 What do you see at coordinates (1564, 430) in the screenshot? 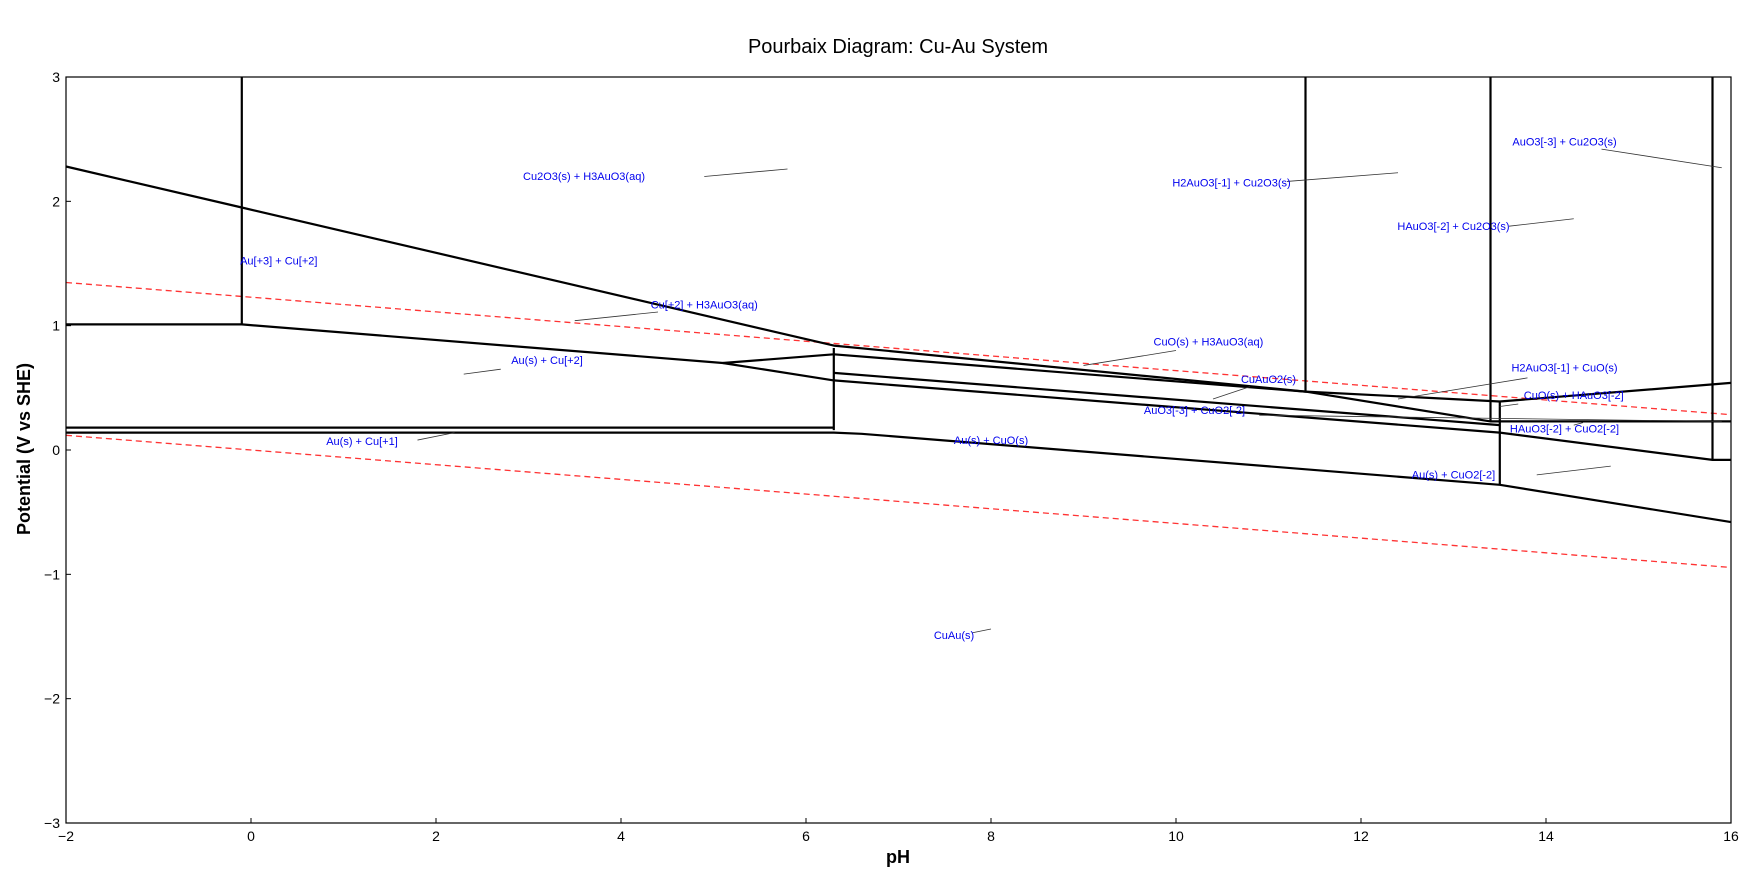
I see `region-label-15: HAuO3[-2] + CuO2[-2]` at bounding box center [1564, 430].